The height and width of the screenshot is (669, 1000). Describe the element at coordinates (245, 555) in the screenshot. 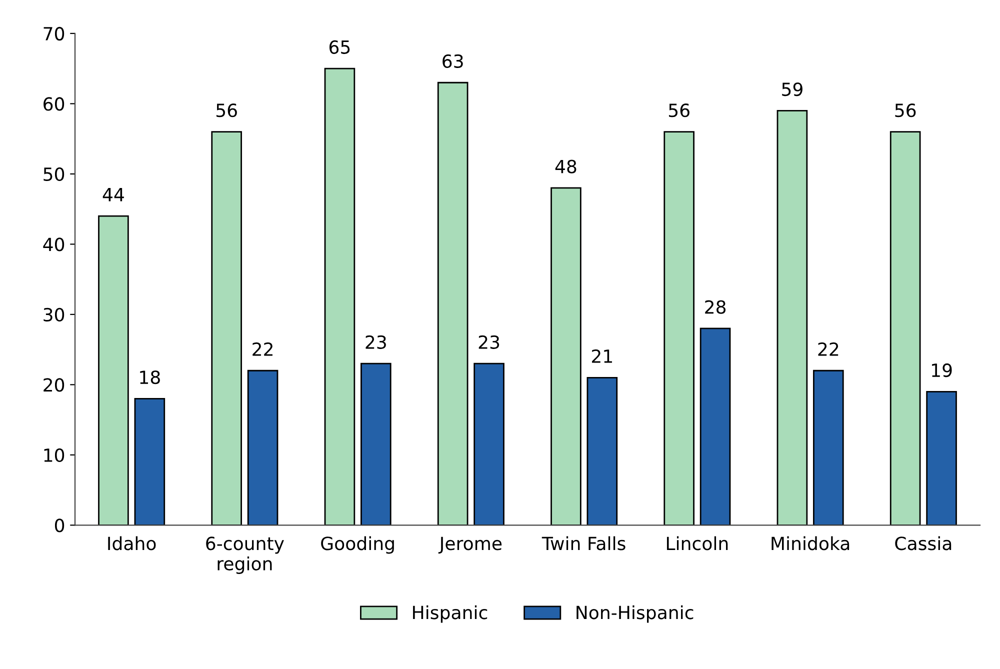

I see `x-tick-label: 6-county region` at that location.